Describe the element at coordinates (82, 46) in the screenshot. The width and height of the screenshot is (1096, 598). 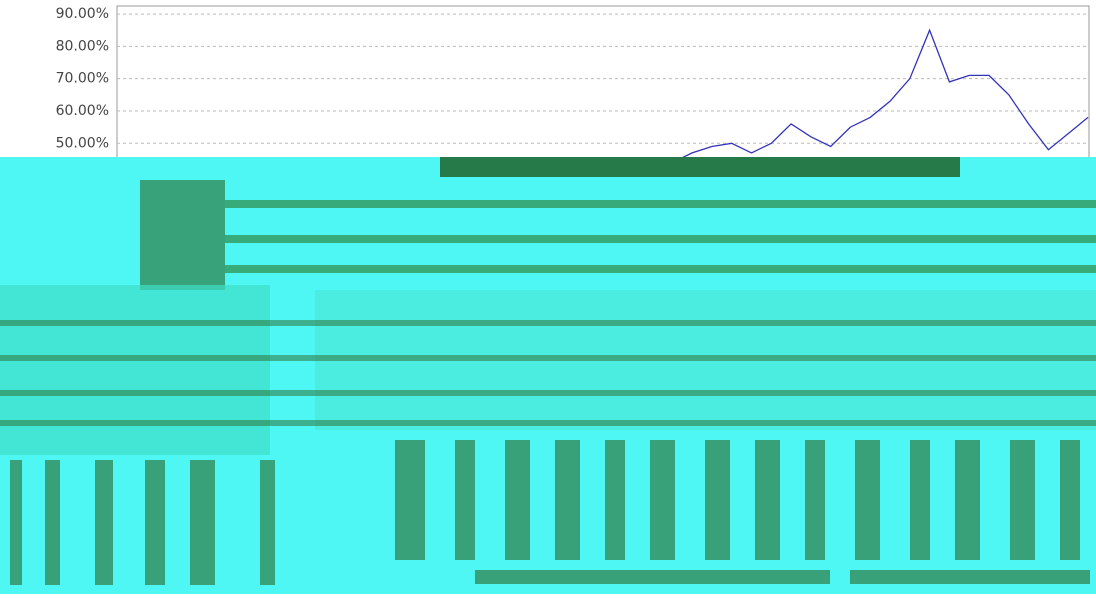
I see `y-tick-label: 80.00%` at that location.